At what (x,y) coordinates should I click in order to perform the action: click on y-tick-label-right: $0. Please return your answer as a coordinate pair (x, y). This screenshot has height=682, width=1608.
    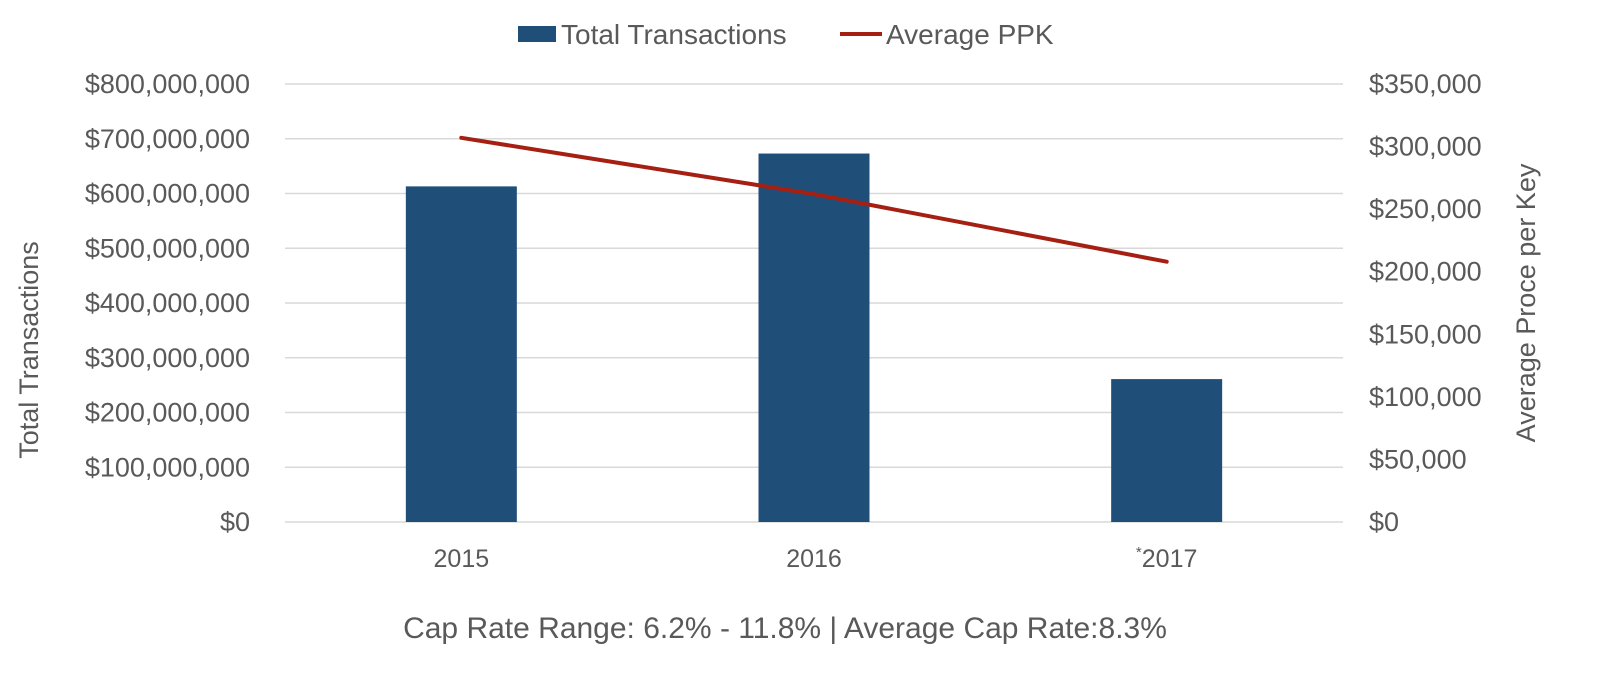
    Looking at the image, I should click on (1384, 522).